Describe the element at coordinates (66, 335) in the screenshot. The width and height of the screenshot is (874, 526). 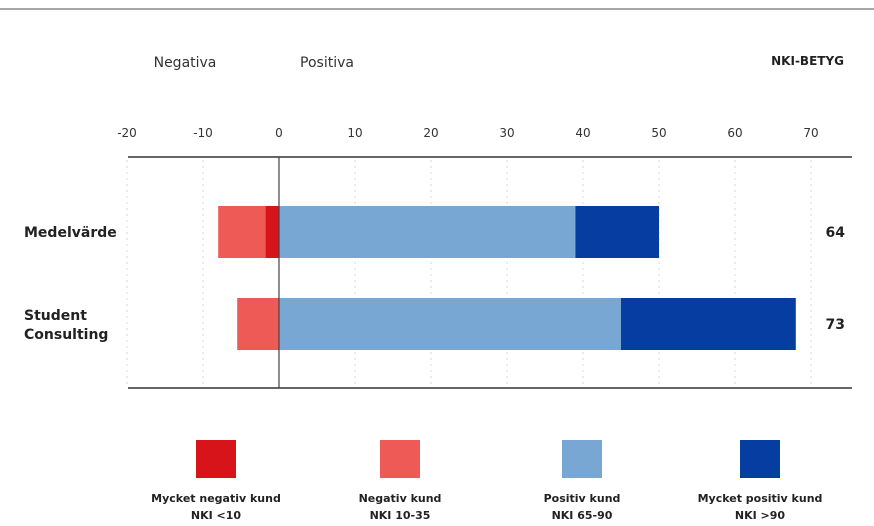
I see `category-label: Consulting` at that location.